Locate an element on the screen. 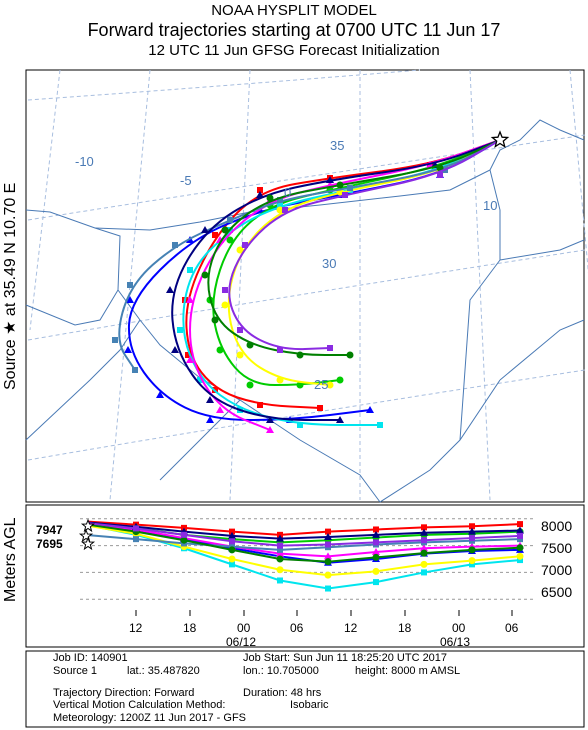  y-tick-label: 6500 is located at coordinates (556, 592).